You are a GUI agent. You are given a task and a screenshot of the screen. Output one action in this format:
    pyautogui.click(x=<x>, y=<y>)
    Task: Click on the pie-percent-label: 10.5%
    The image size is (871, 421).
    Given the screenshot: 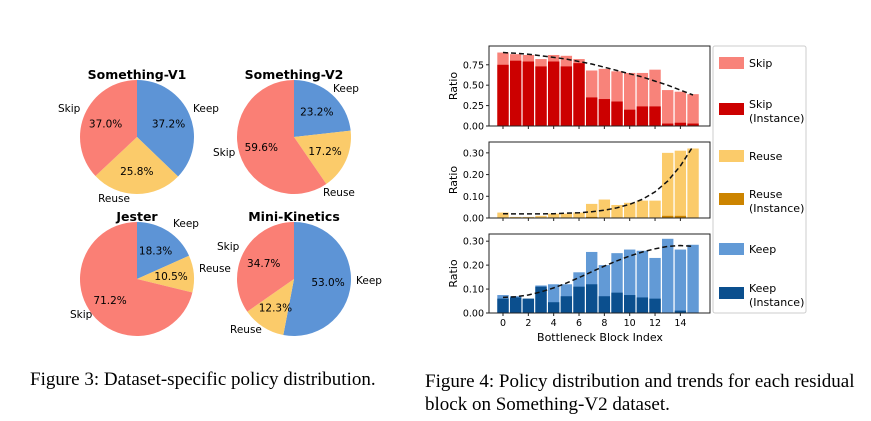 What is the action you would take?
    pyautogui.click(x=170, y=277)
    